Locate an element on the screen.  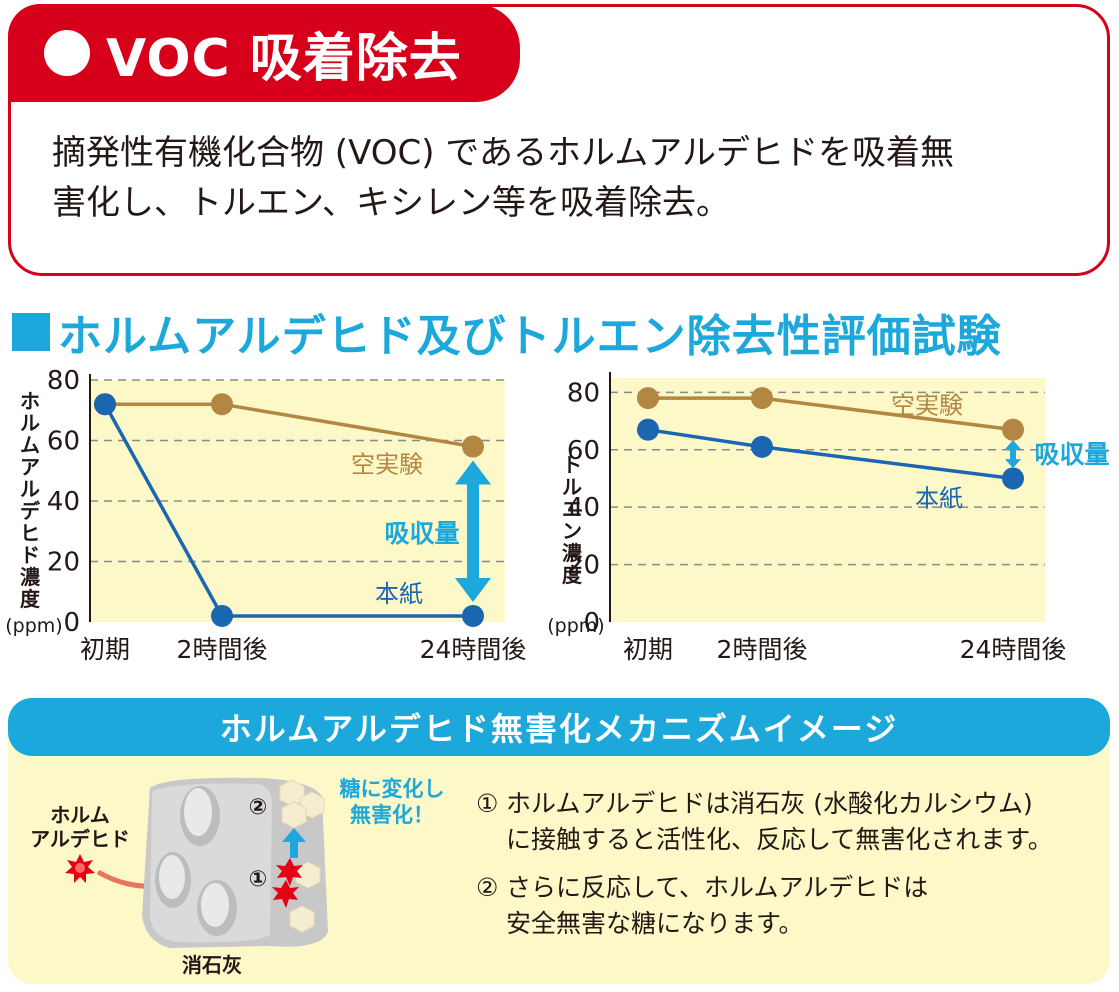
y-axis-label-char: エ is located at coordinates (572, 509).